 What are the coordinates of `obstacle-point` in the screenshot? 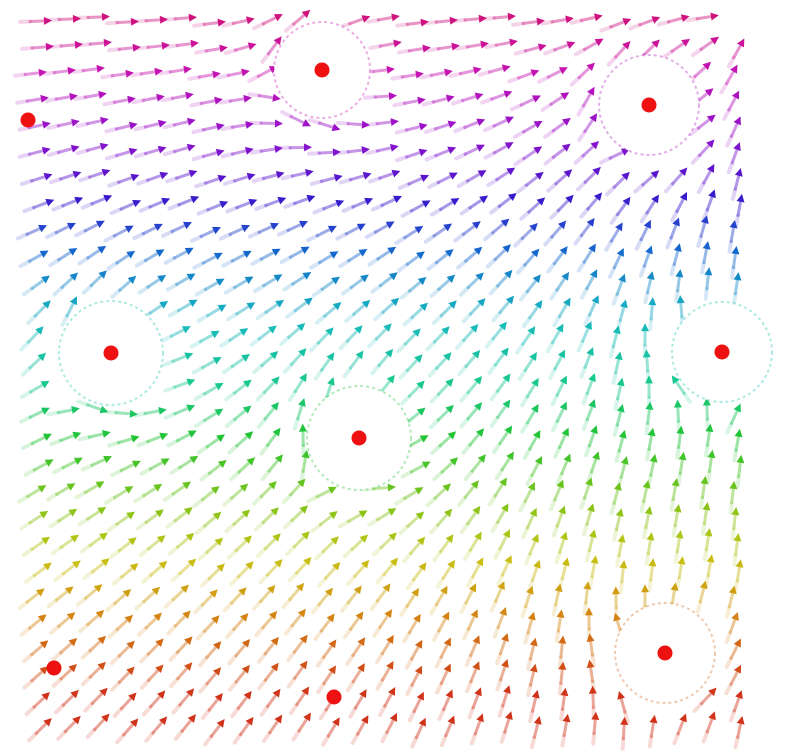 It's located at (111, 353).